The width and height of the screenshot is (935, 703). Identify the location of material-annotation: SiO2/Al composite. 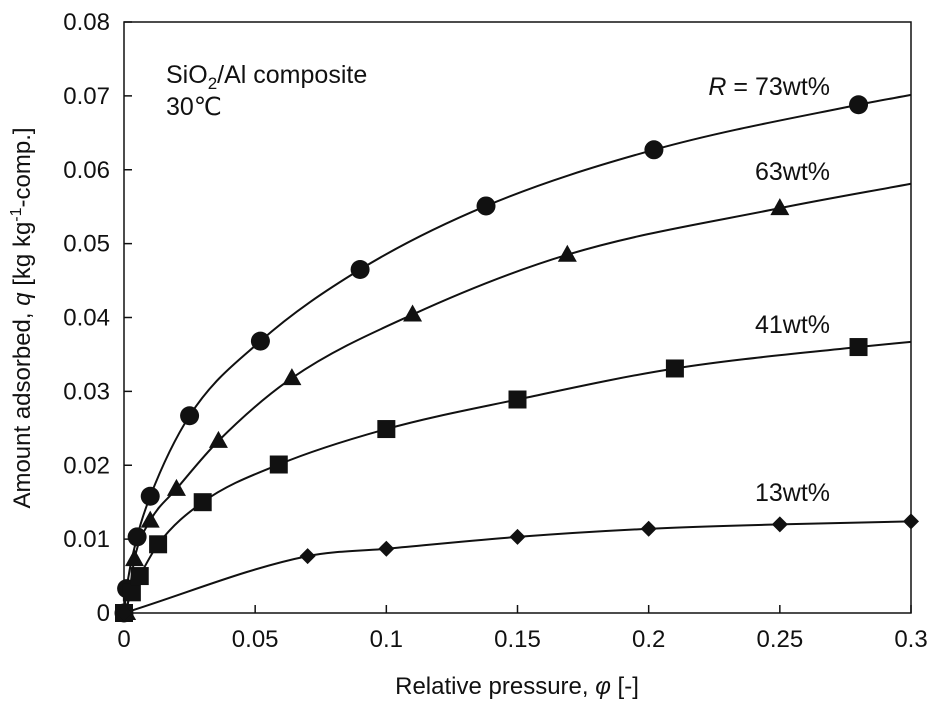
(266, 77).